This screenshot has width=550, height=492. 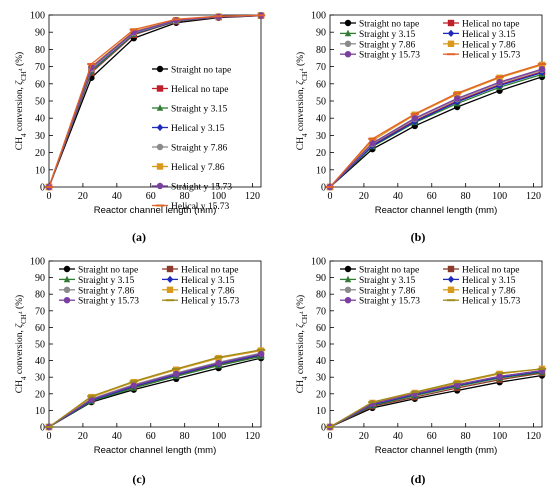 I want to click on y-tick-label: 80, so click(x=40, y=295).